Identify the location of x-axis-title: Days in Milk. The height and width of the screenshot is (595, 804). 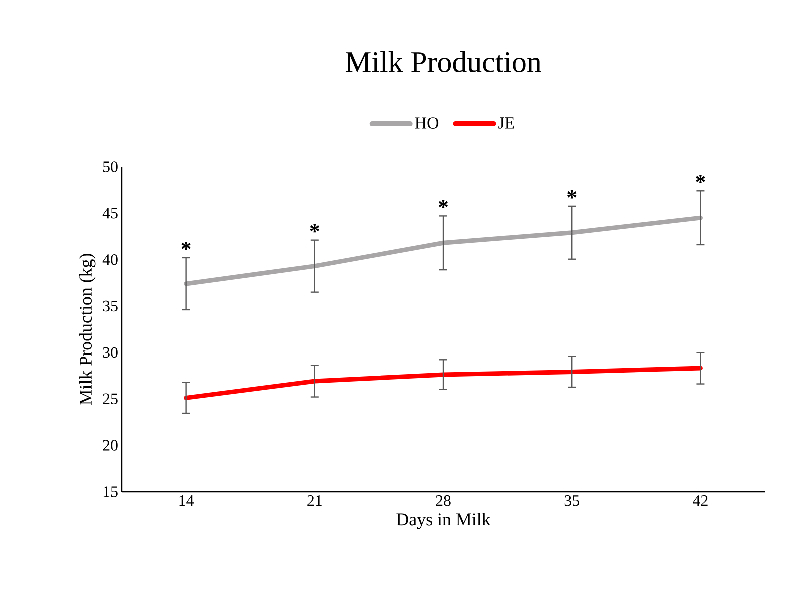
(443, 521).